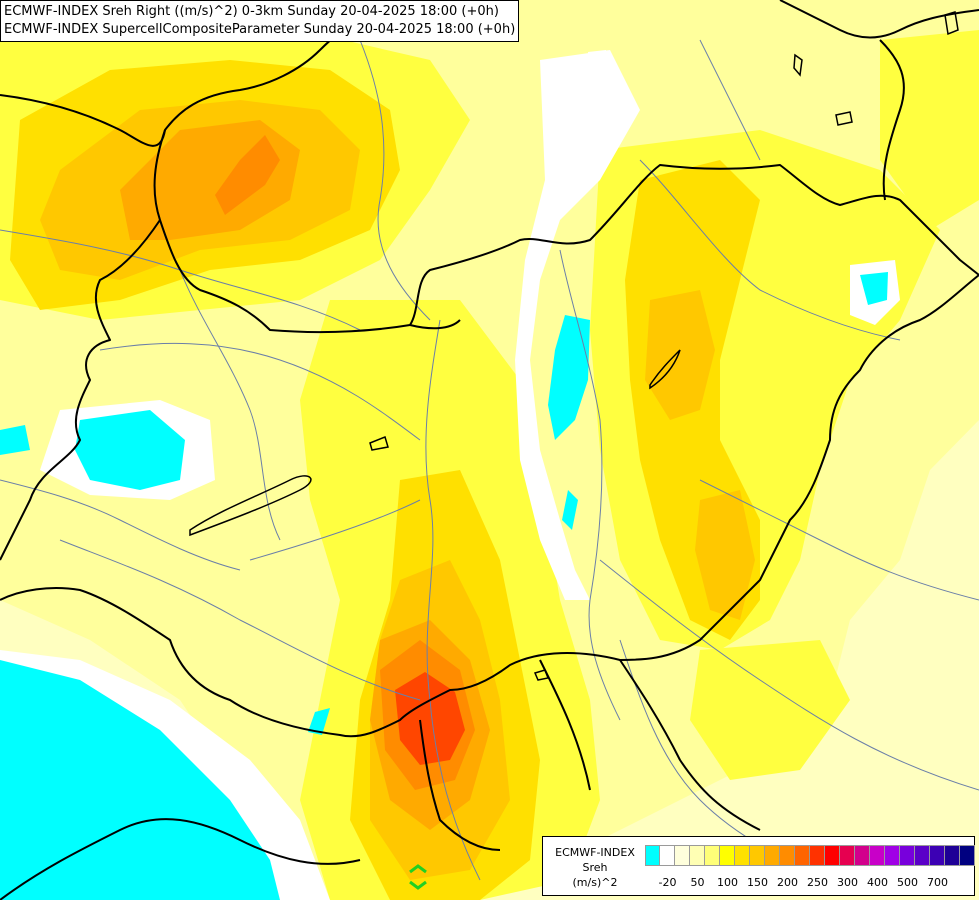 The width and height of the screenshot is (979, 900). What do you see at coordinates (667, 882) in the screenshot?
I see `legend-tick-label: -20` at bounding box center [667, 882].